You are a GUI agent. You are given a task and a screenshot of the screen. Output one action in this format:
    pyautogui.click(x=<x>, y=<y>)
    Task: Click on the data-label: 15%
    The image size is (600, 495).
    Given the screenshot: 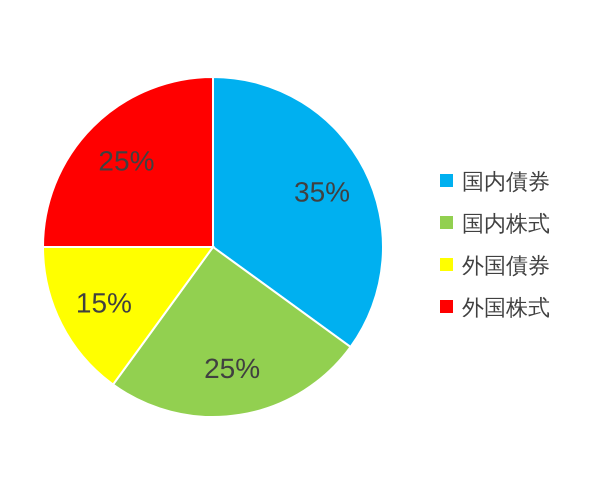 What is the action you would take?
    pyautogui.click(x=104, y=303)
    